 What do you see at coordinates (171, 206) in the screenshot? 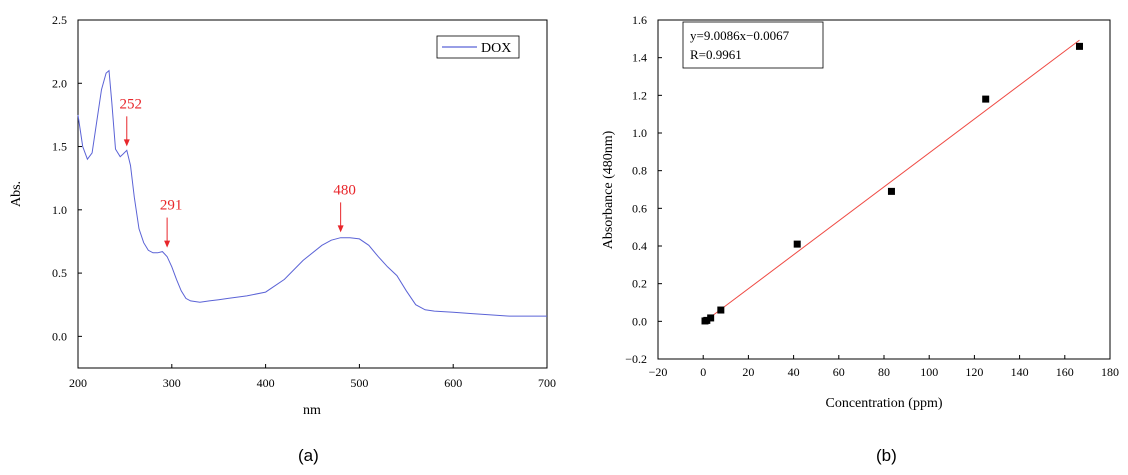
I see `chart-a-annotation-label: 291` at bounding box center [171, 206].